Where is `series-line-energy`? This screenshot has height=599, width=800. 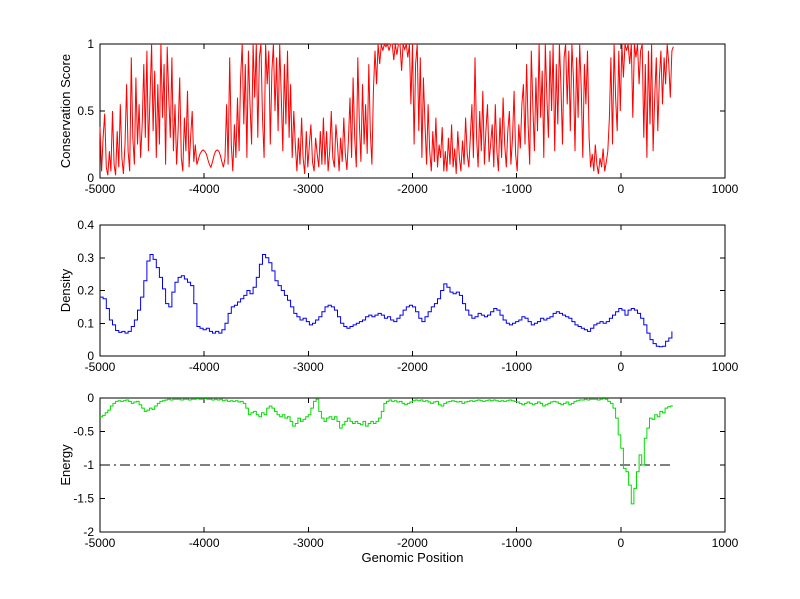 series-line-energy is located at coordinates (386, 451).